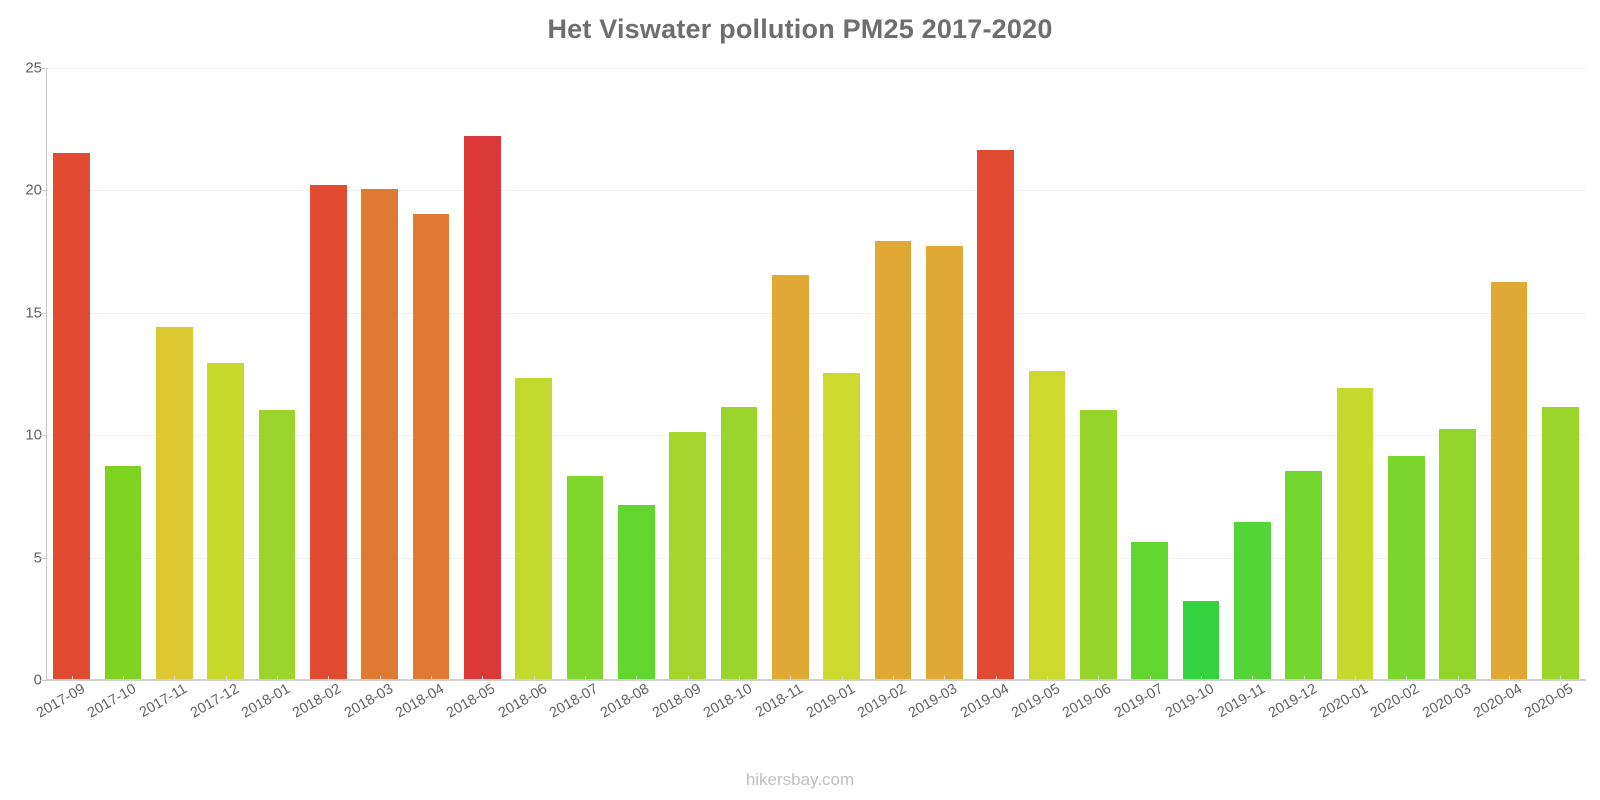 The height and width of the screenshot is (800, 1600). What do you see at coordinates (33, 313) in the screenshot?
I see `y-tick-label: 15` at bounding box center [33, 313].